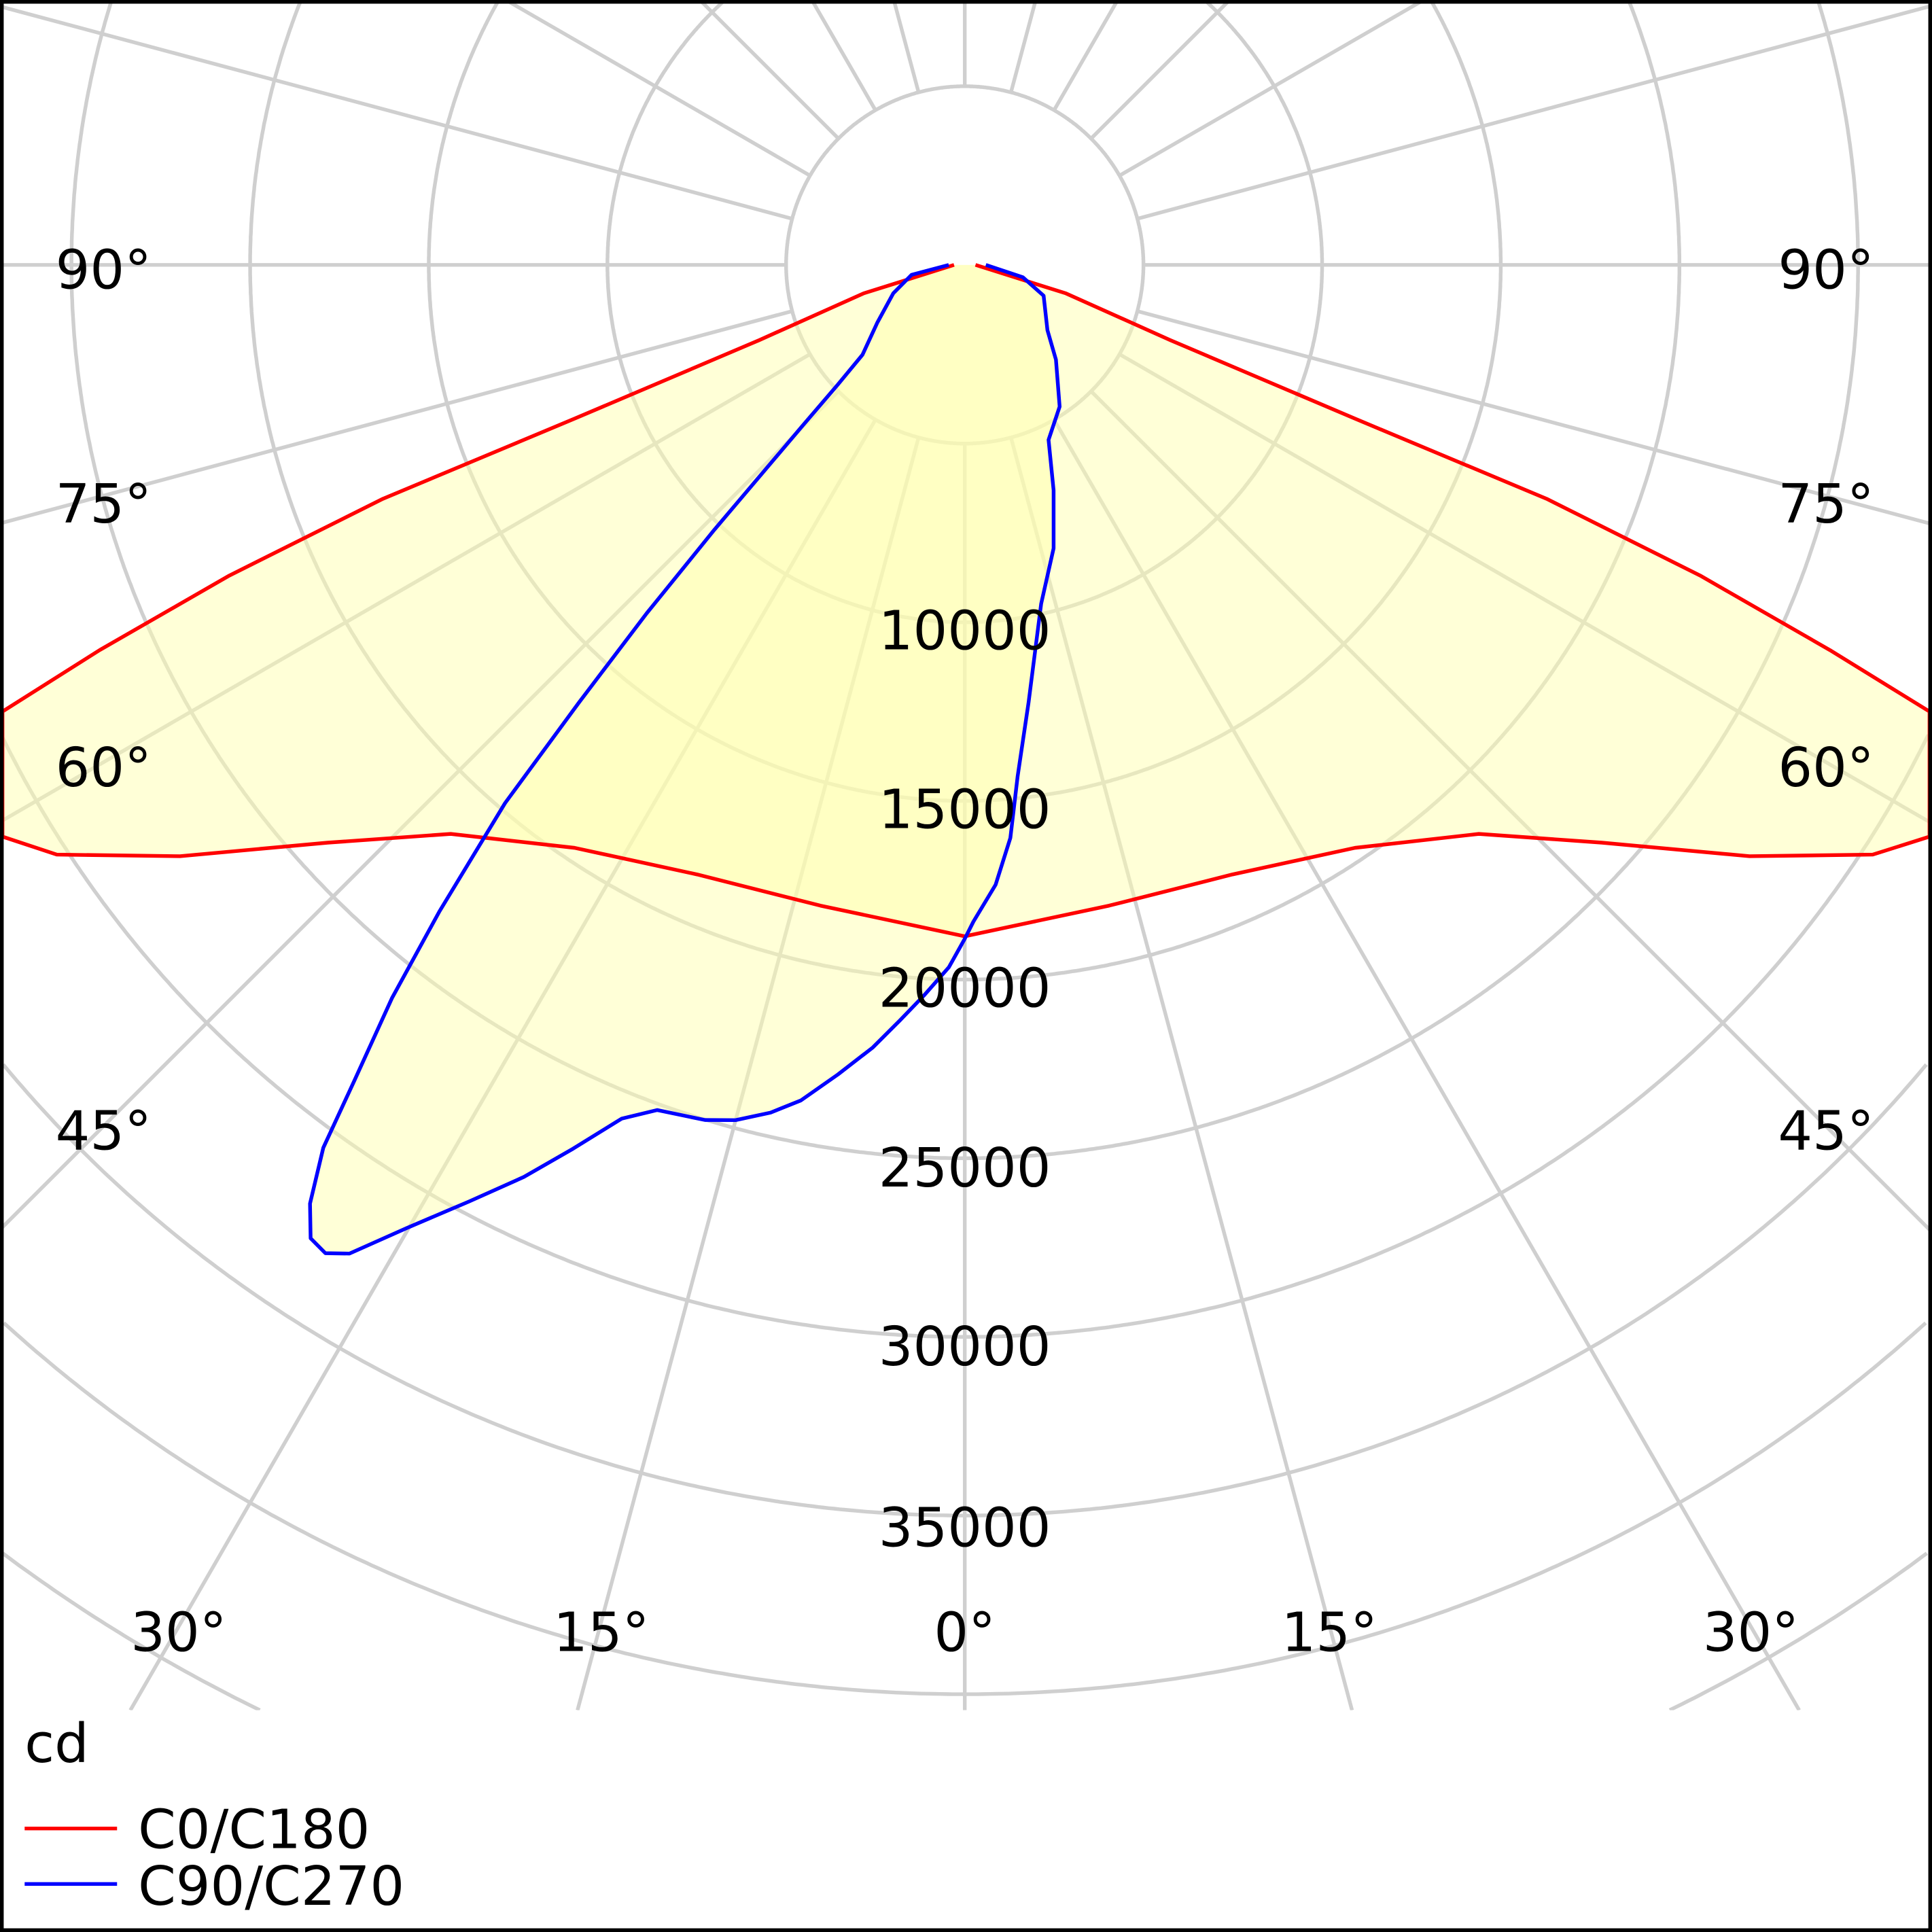 This screenshot has width=1932, height=1932. What do you see at coordinates (271, 1886) in the screenshot?
I see `legend-label-c90: C90/C270` at bounding box center [271, 1886].